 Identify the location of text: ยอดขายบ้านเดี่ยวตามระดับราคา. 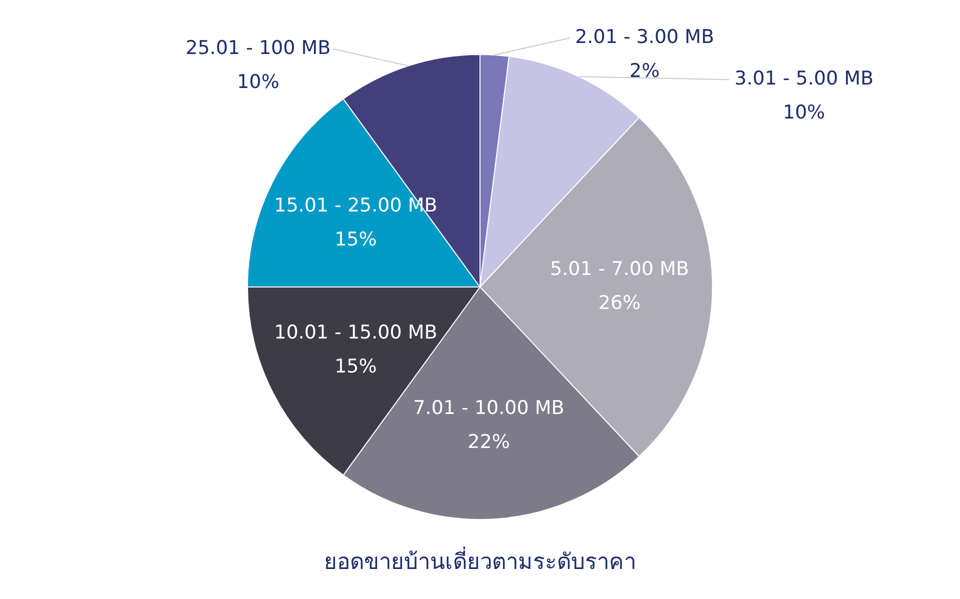
(480, 561).